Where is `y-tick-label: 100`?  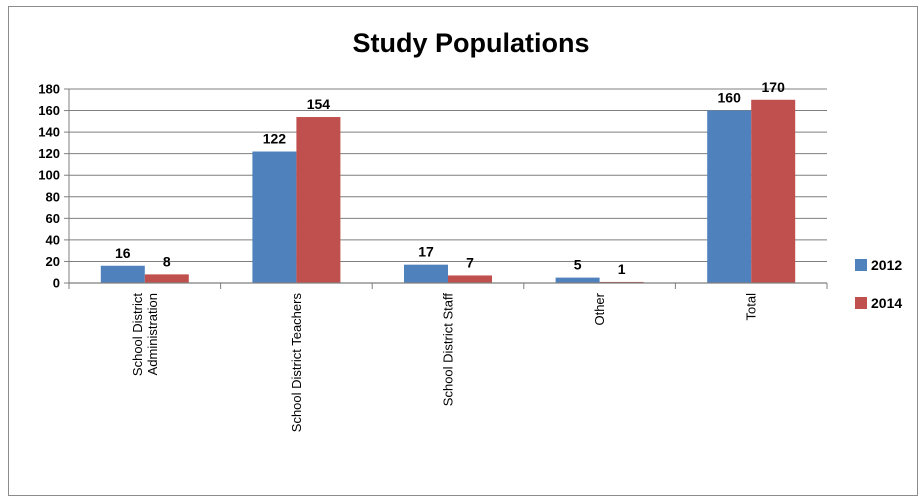
y-tick-label: 100 is located at coordinates (49, 175).